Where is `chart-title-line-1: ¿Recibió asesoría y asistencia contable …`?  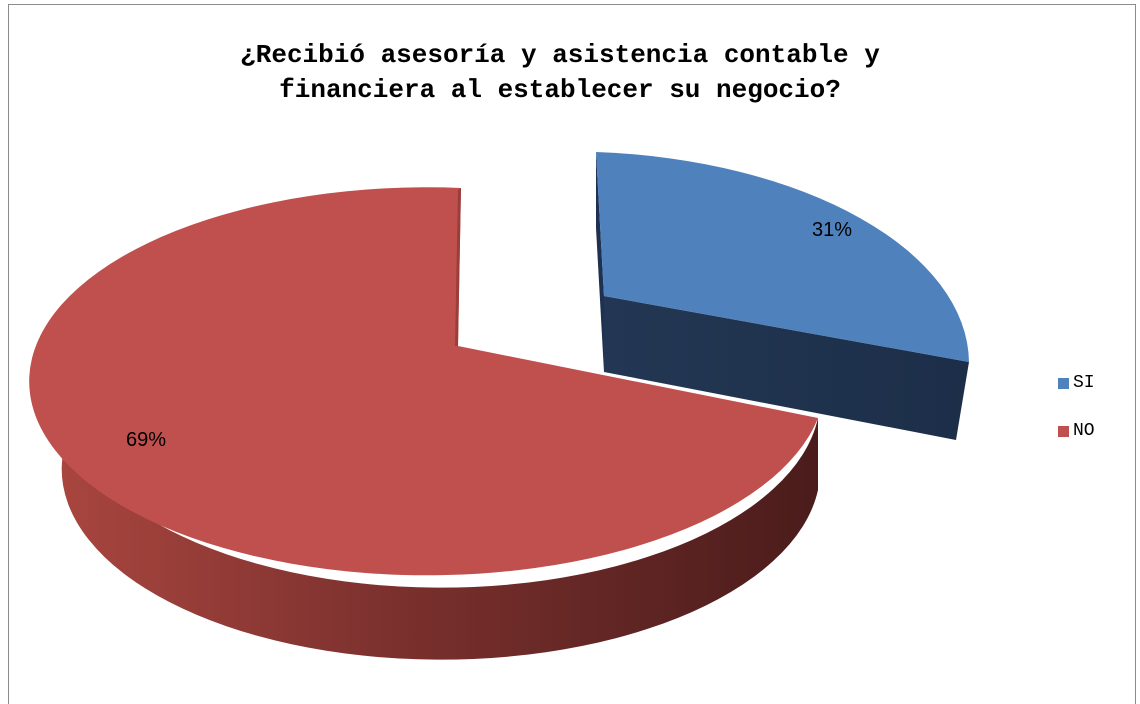
chart-title-line-1: ¿Recibió asesoría y asistencia contable … is located at coordinates (560, 55).